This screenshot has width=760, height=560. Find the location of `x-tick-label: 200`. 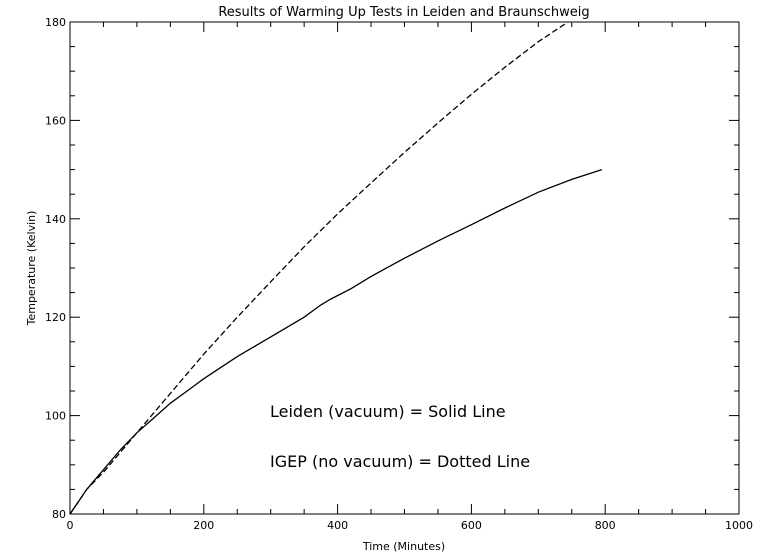

x-tick-label: 200 is located at coordinates (203, 525).